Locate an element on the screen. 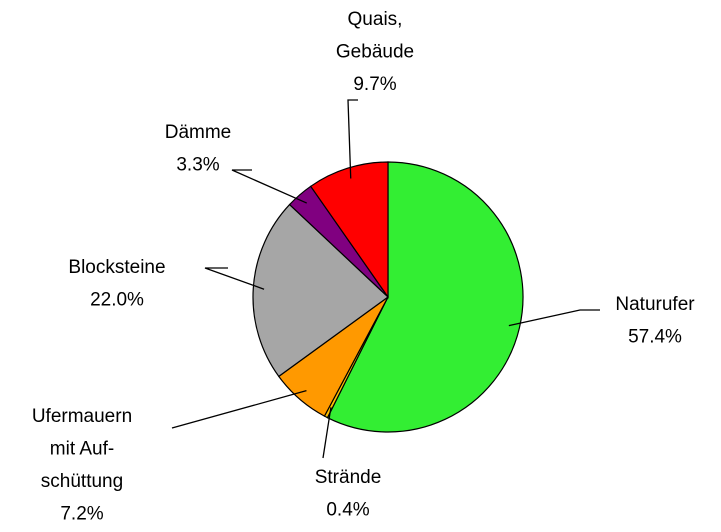 The height and width of the screenshot is (532, 721). slice-label: Dämme 3.3% is located at coordinates (198, 149).